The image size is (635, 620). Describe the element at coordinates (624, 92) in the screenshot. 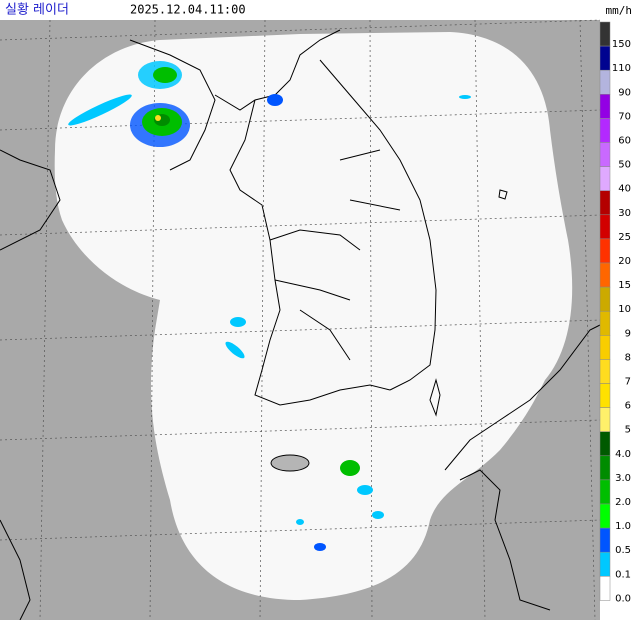

I see `legend-label: 90` at that location.